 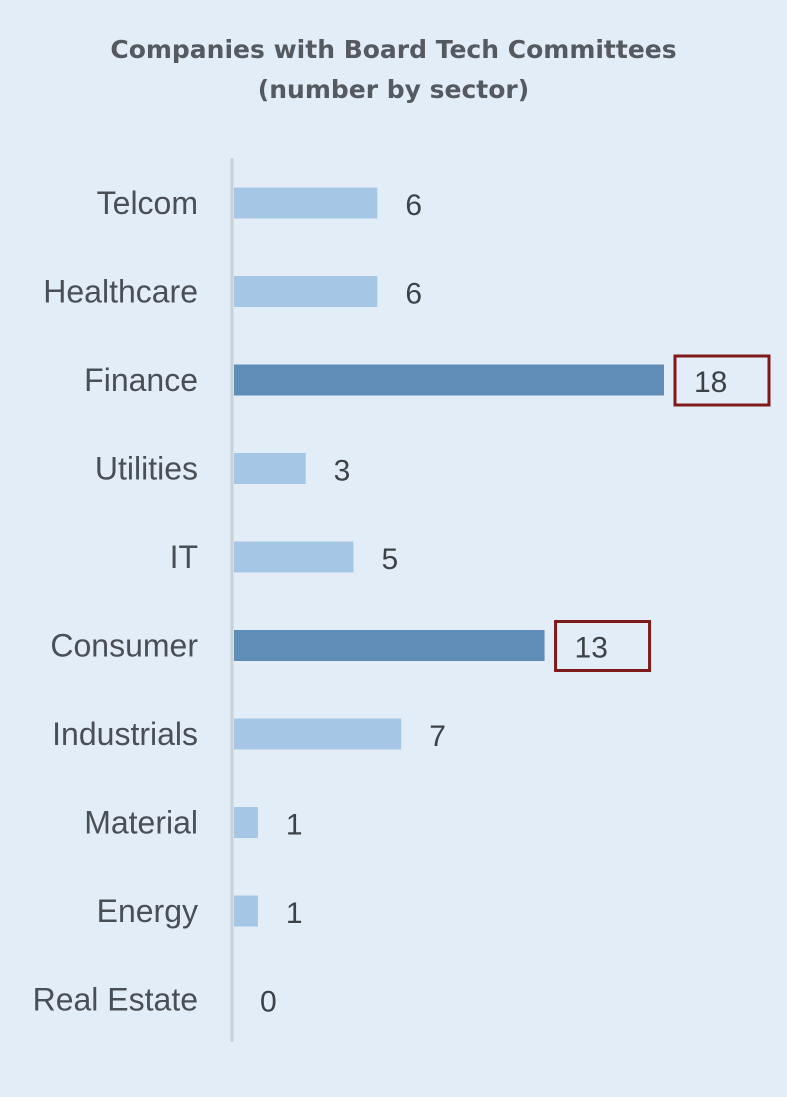 What do you see at coordinates (389, 559) in the screenshot?
I see `value-label: 5` at bounding box center [389, 559].